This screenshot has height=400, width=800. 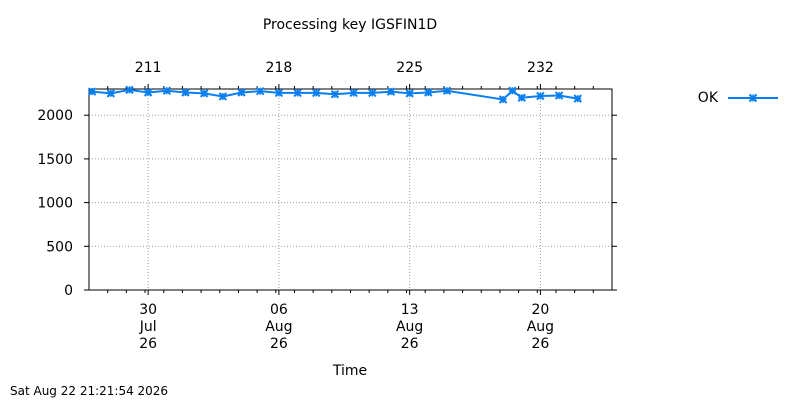 I want to click on legend-marker-glyph, so click(x=753, y=98).